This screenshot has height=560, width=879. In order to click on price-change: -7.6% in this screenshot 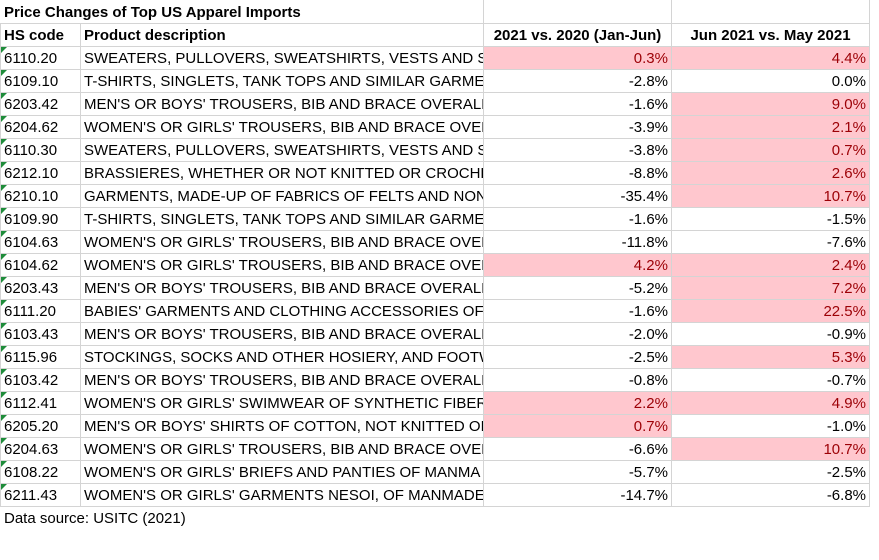, I will do `click(770, 242)`.